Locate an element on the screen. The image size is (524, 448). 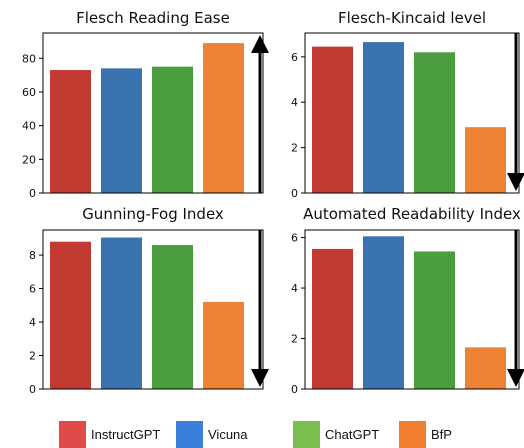
legend-swatch-vicuna is located at coordinates (189, 434).